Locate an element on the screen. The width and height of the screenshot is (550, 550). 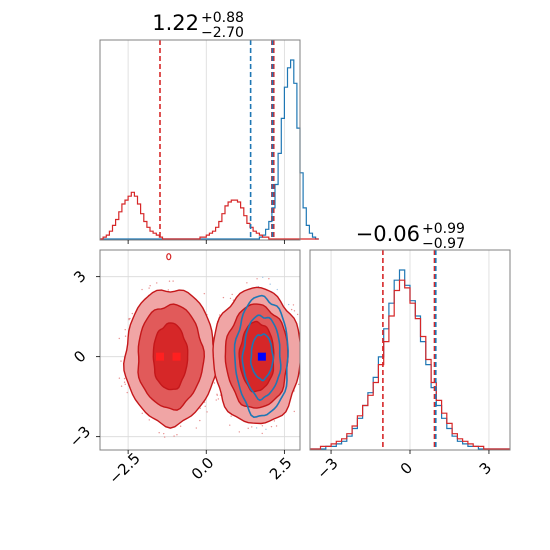
blue-marker is located at coordinates (261, 356).